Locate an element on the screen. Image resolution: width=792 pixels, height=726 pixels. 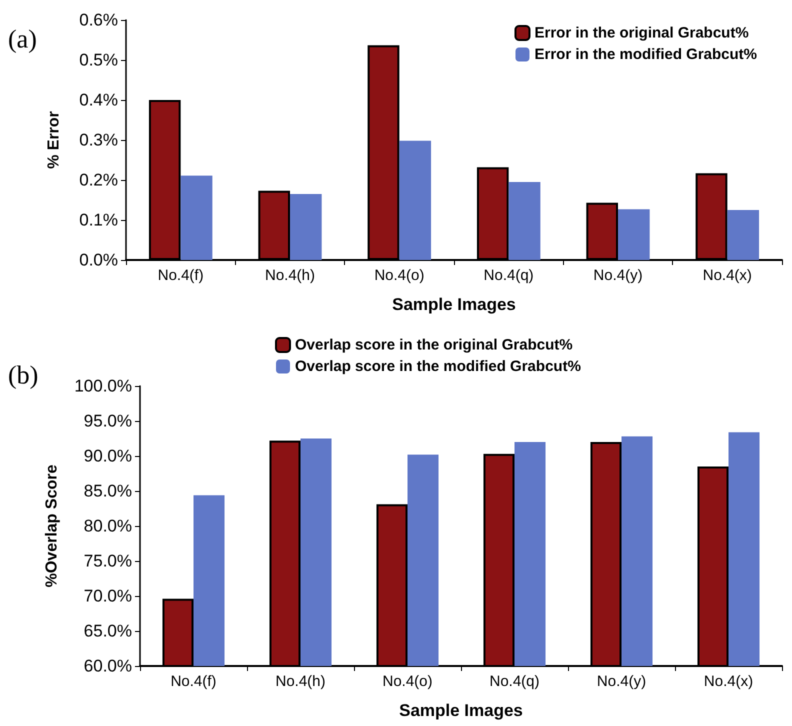
y-tick-label: 65.0% is located at coordinates (108, 631).